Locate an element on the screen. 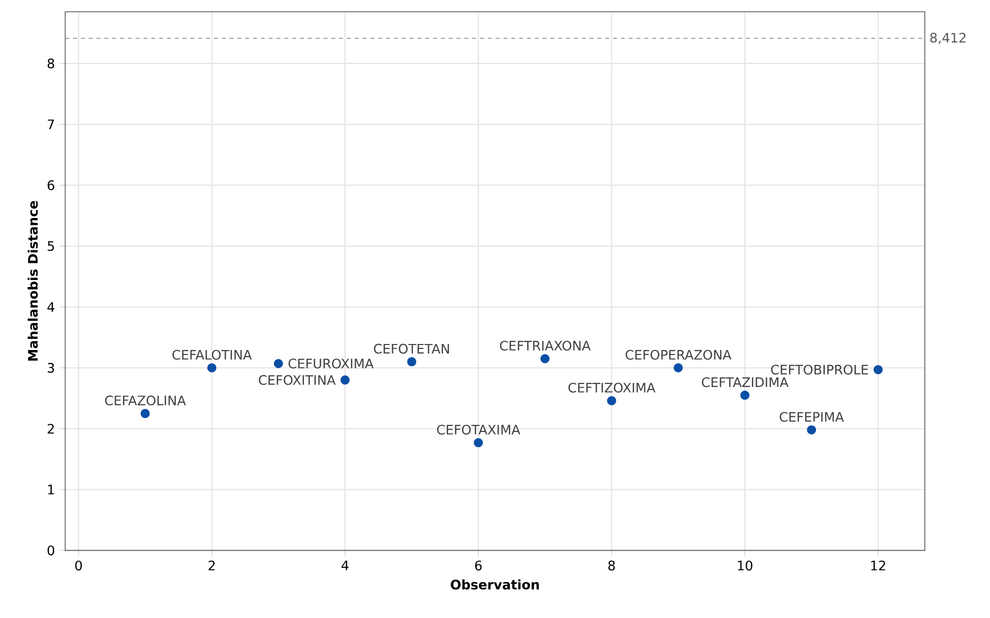 The width and height of the screenshot is (990, 618). annotation: CEFOTETAN is located at coordinates (411, 349).